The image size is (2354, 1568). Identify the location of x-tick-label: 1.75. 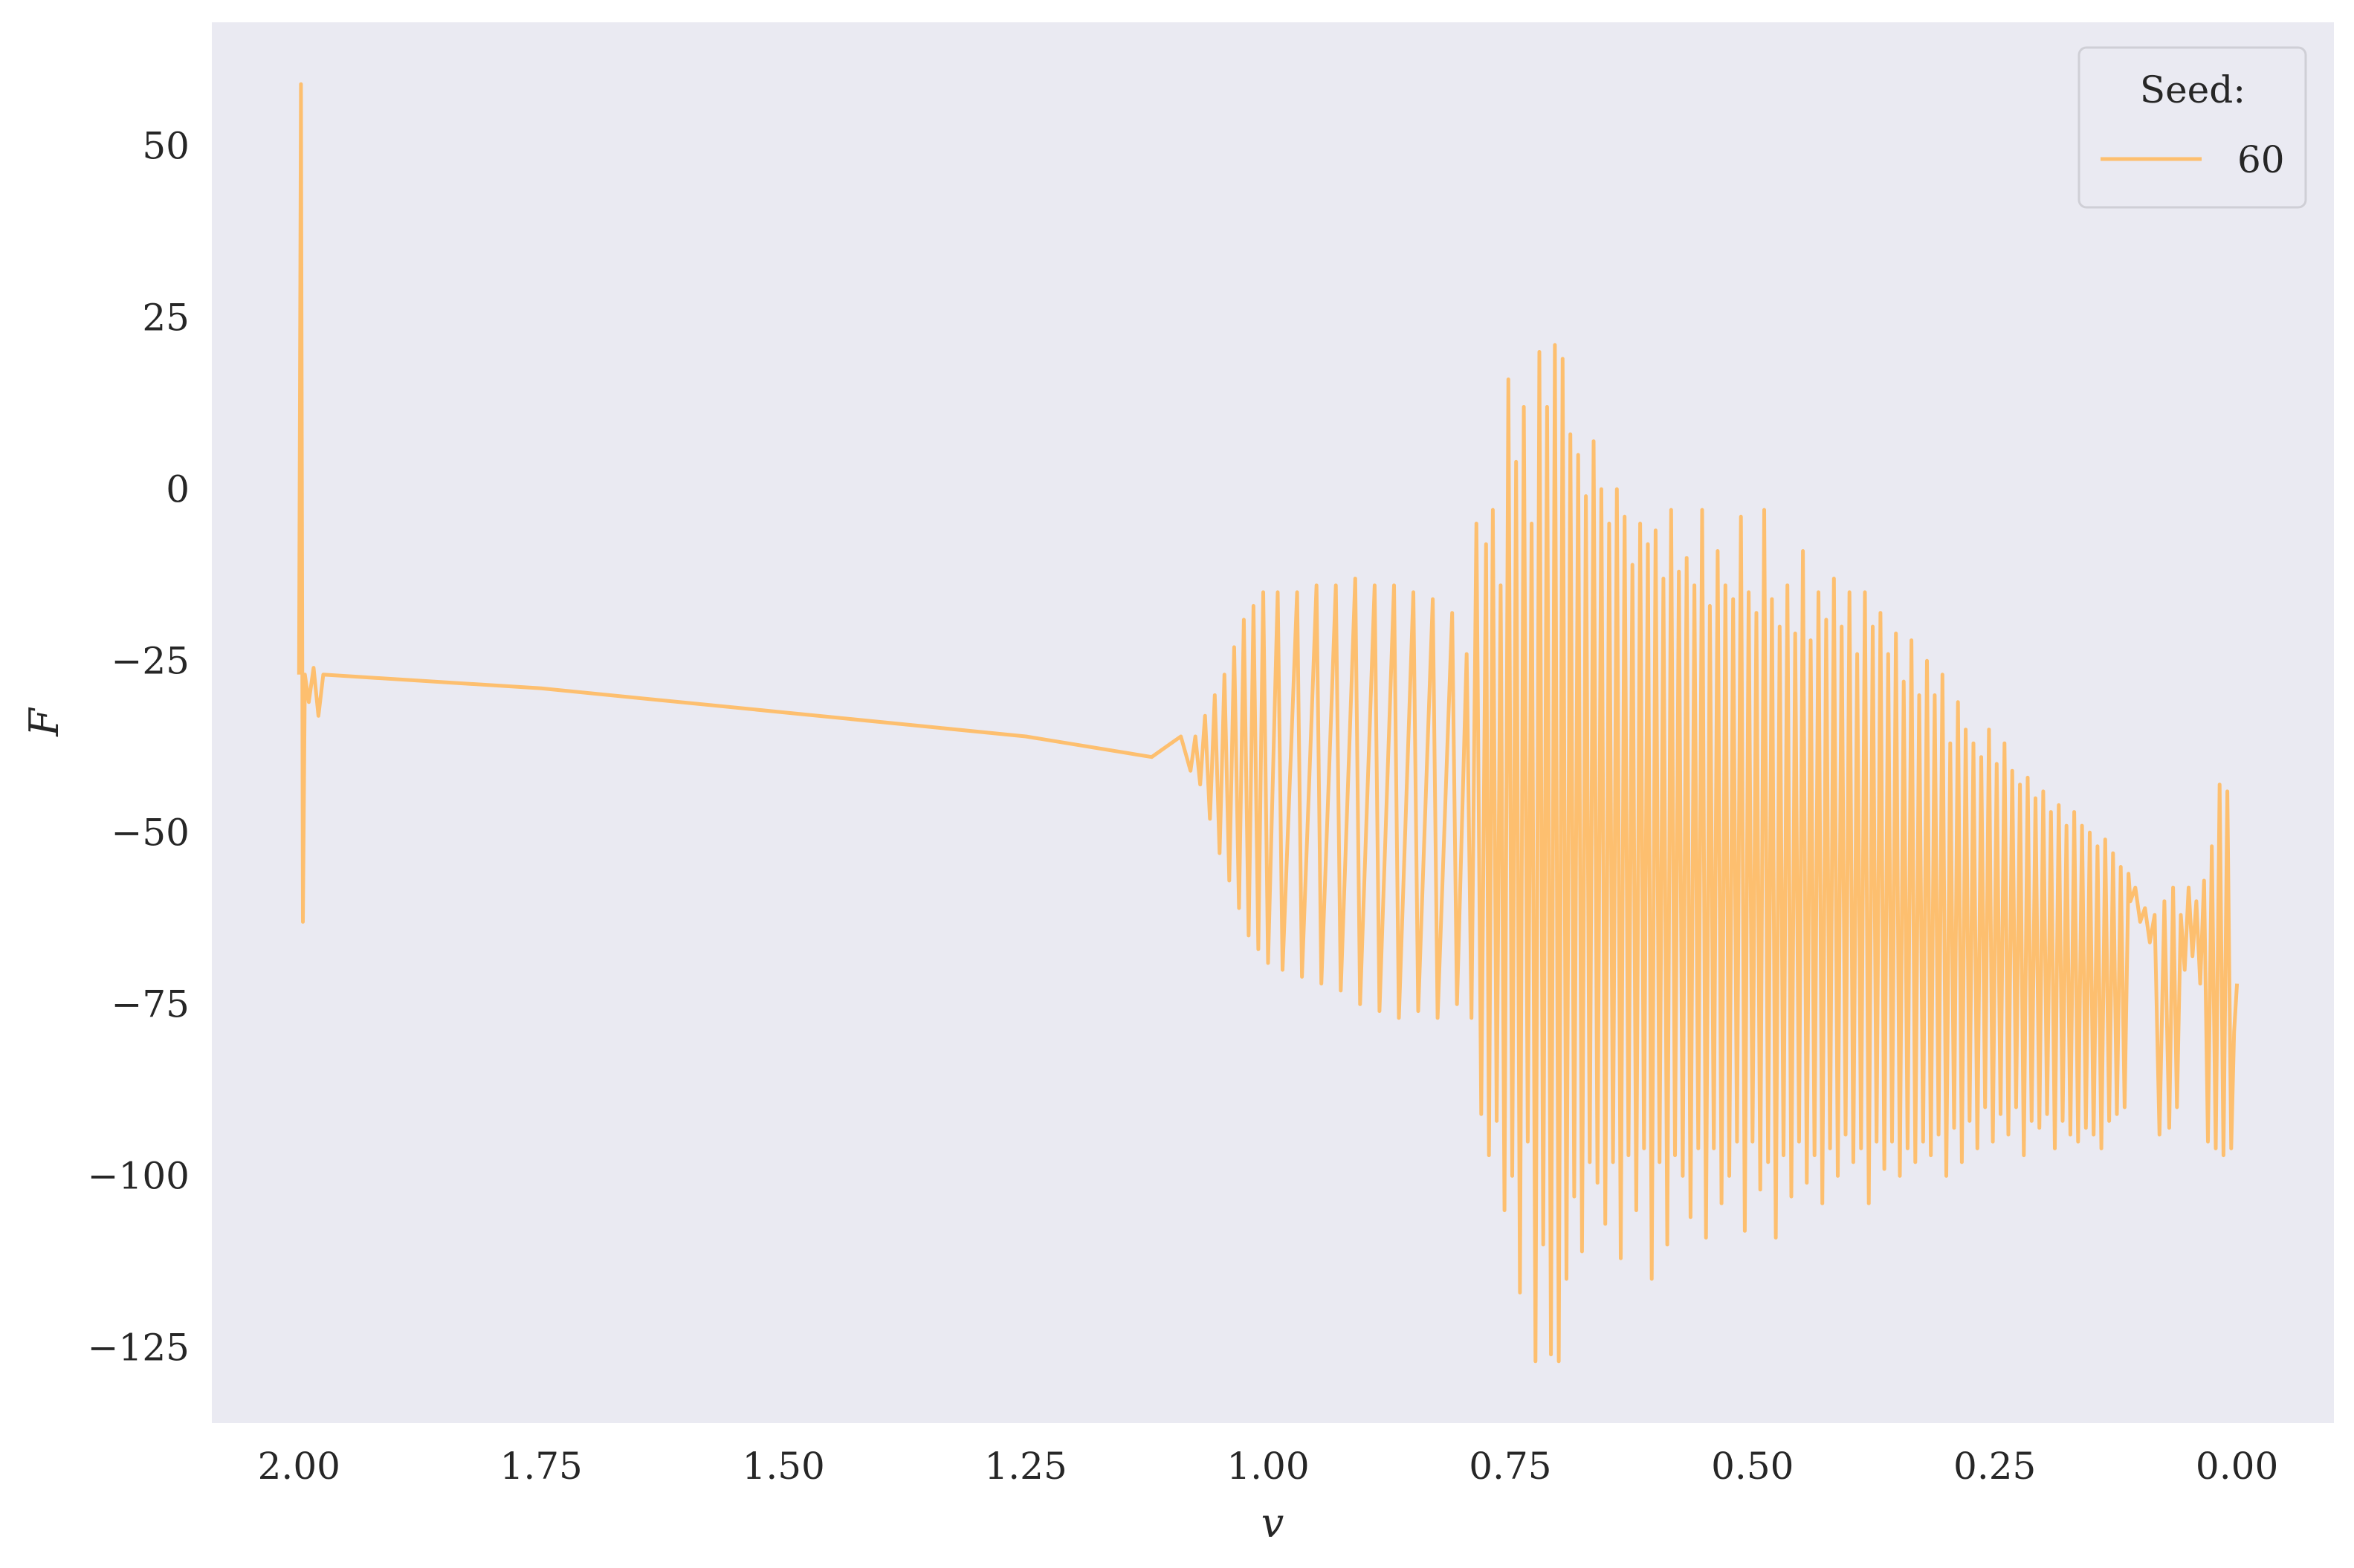
(541, 1466).